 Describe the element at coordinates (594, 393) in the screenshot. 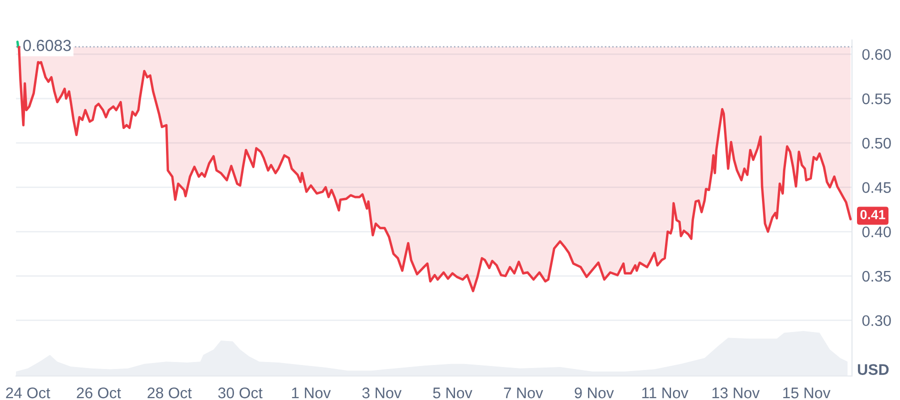

I see `x-tick-label: 9 Nov` at that location.